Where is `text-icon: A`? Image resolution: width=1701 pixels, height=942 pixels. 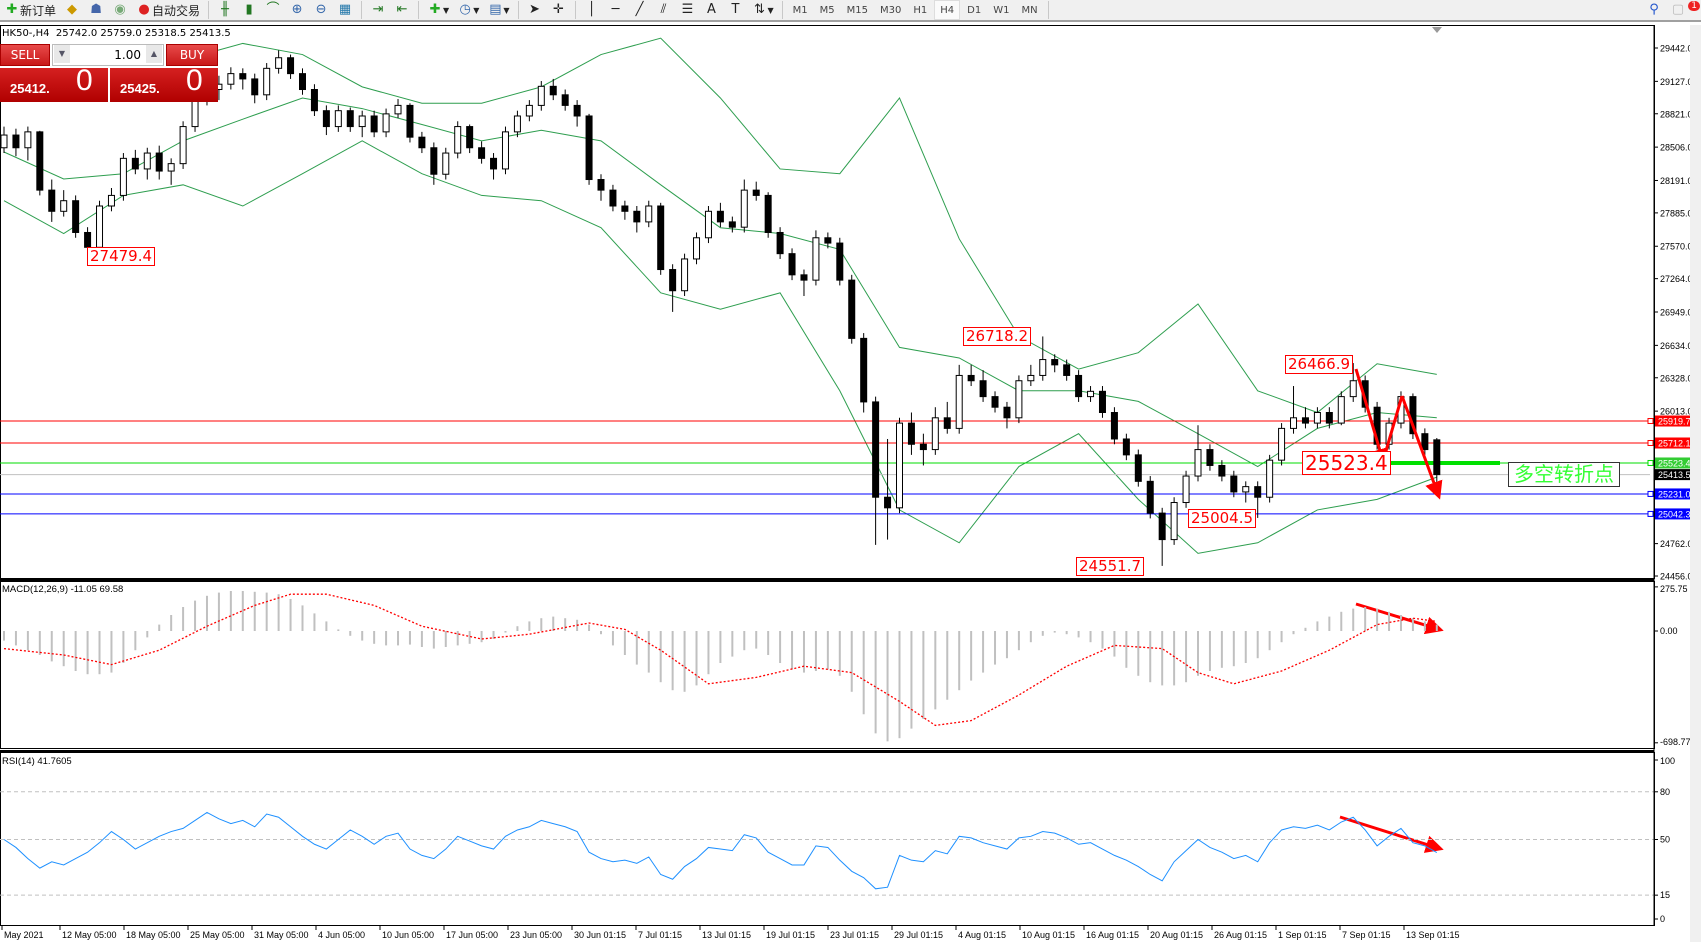
text-icon: A is located at coordinates (711, 9).